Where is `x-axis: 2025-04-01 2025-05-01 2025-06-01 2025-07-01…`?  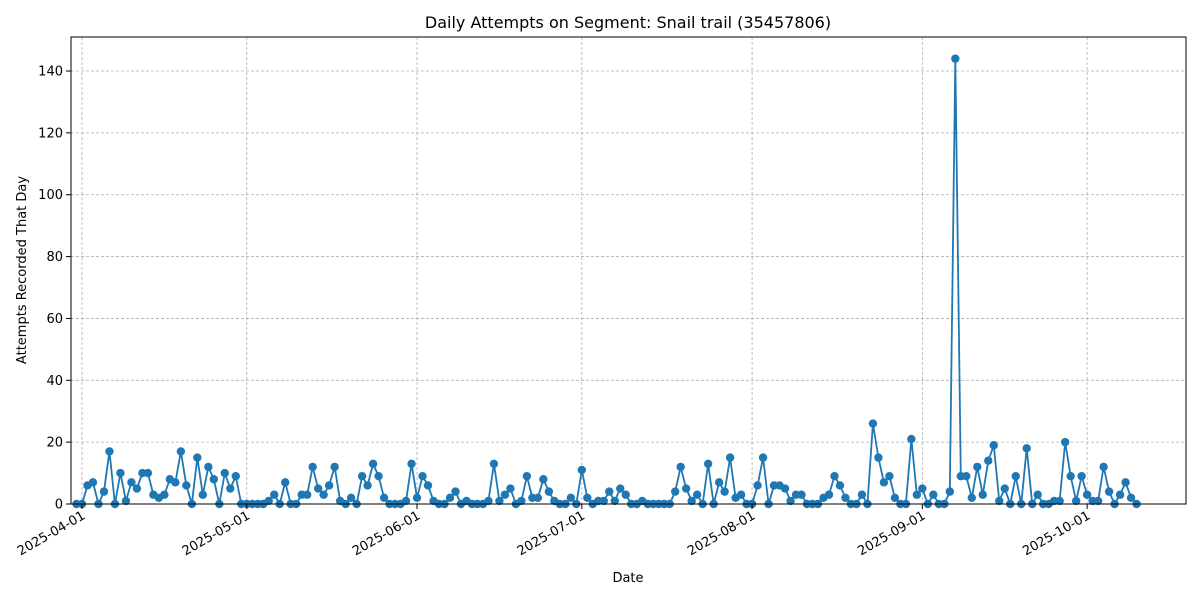 x-axis: 2025-04-01 2025-05-01 2025-06-01 2025-07-01… is located at coordinates (554, 531).